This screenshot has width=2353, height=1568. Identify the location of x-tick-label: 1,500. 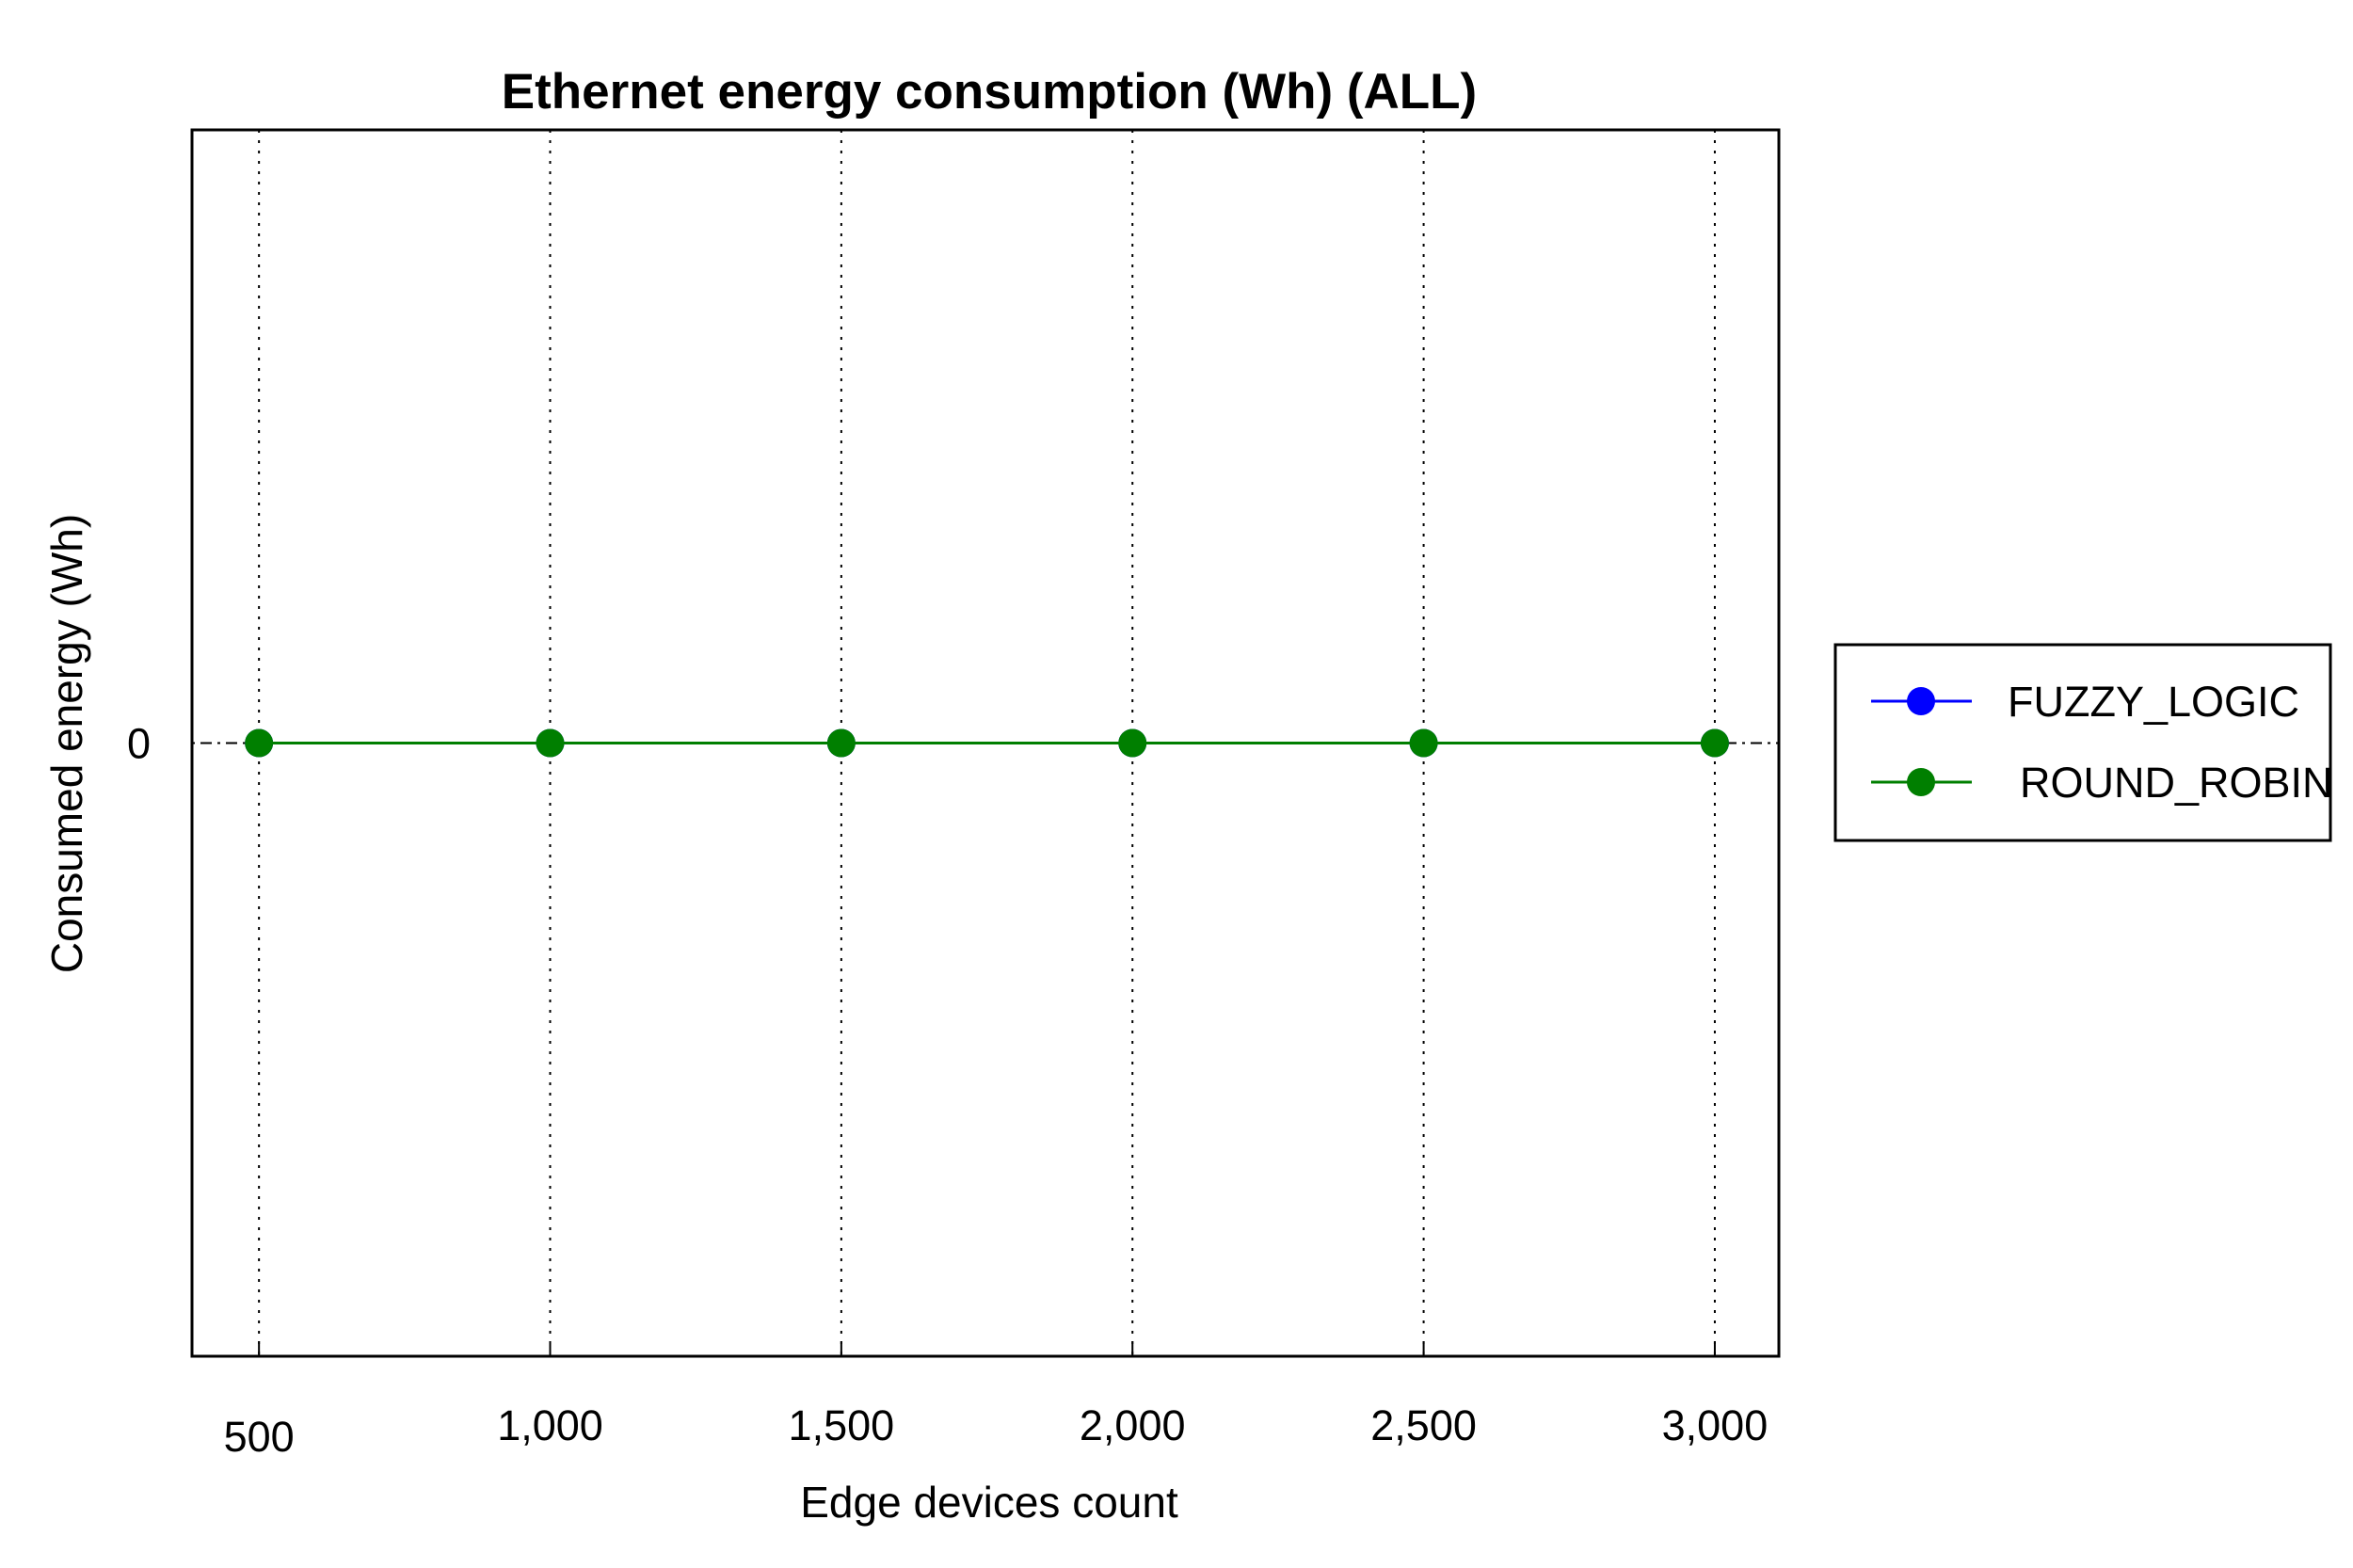
(842, 1425).